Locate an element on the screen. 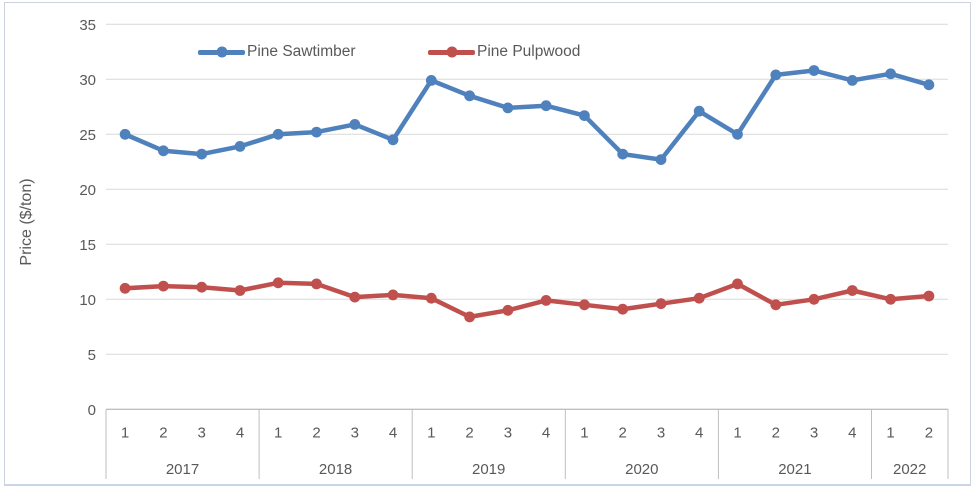  x-year-label: 2017 is located at coordinates (182, 469).